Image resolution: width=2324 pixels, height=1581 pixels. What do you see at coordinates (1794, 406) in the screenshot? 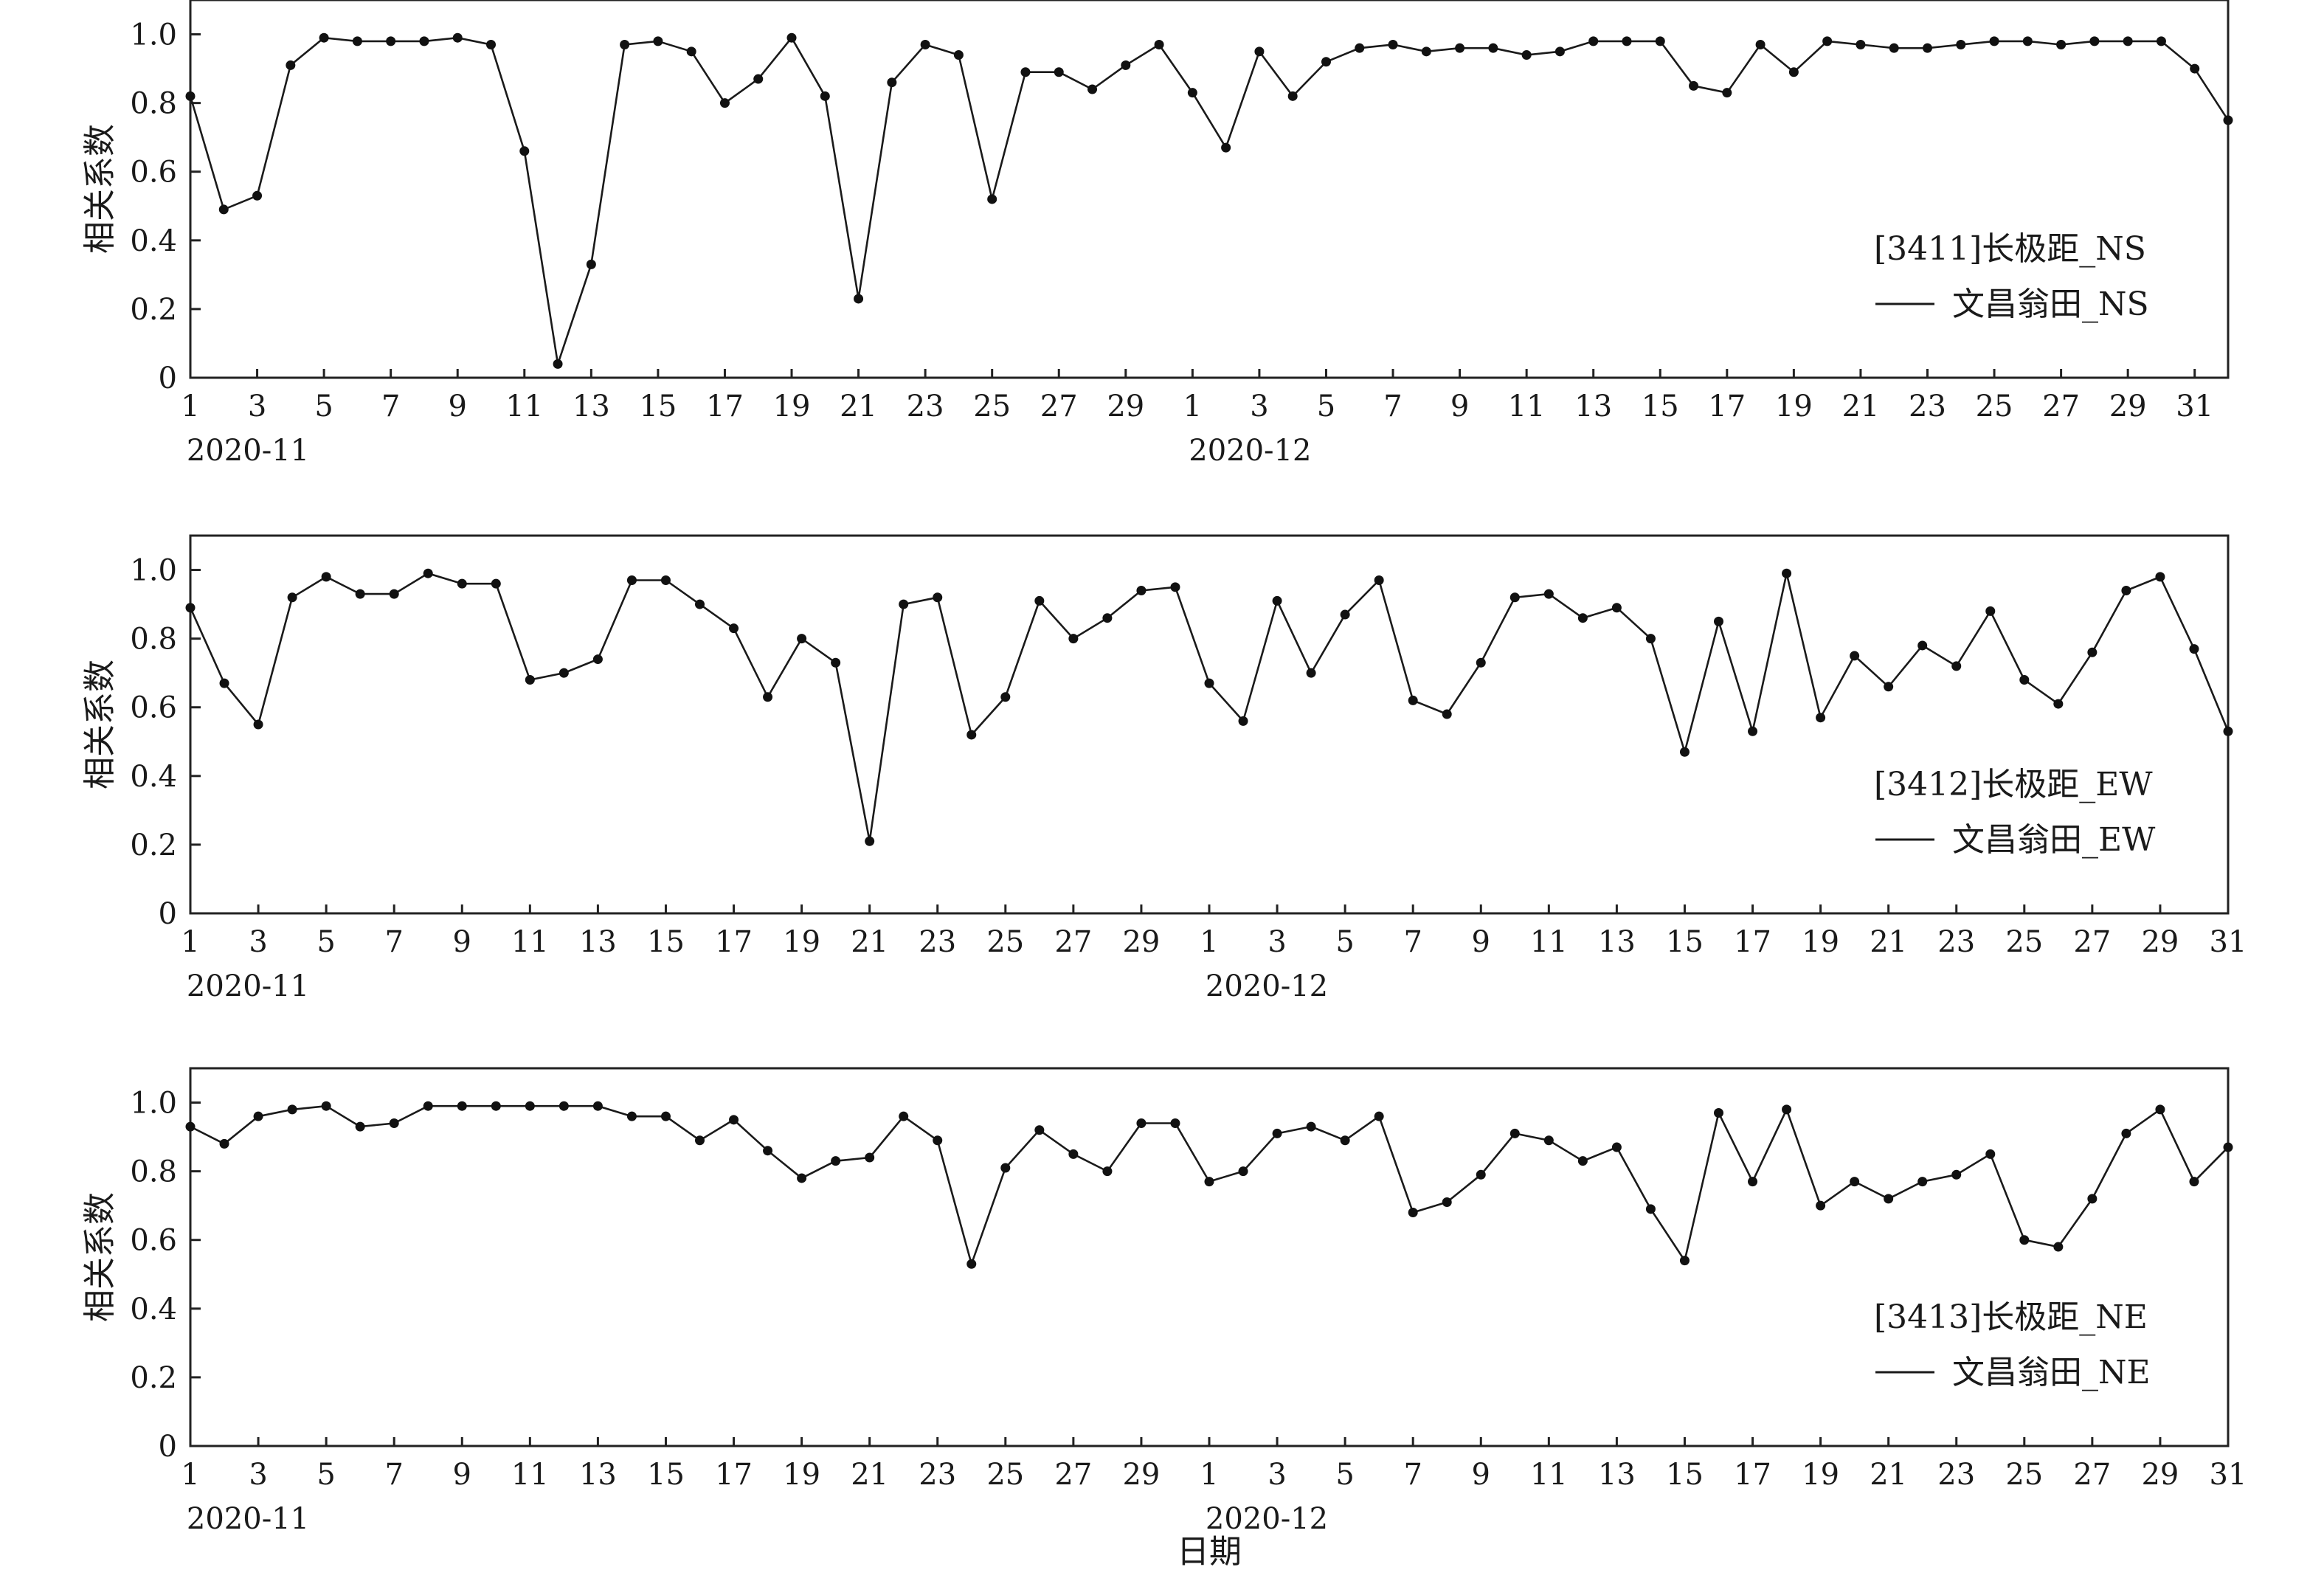
I see `x-tick-label: 19` at bounding box center [1794, 406].